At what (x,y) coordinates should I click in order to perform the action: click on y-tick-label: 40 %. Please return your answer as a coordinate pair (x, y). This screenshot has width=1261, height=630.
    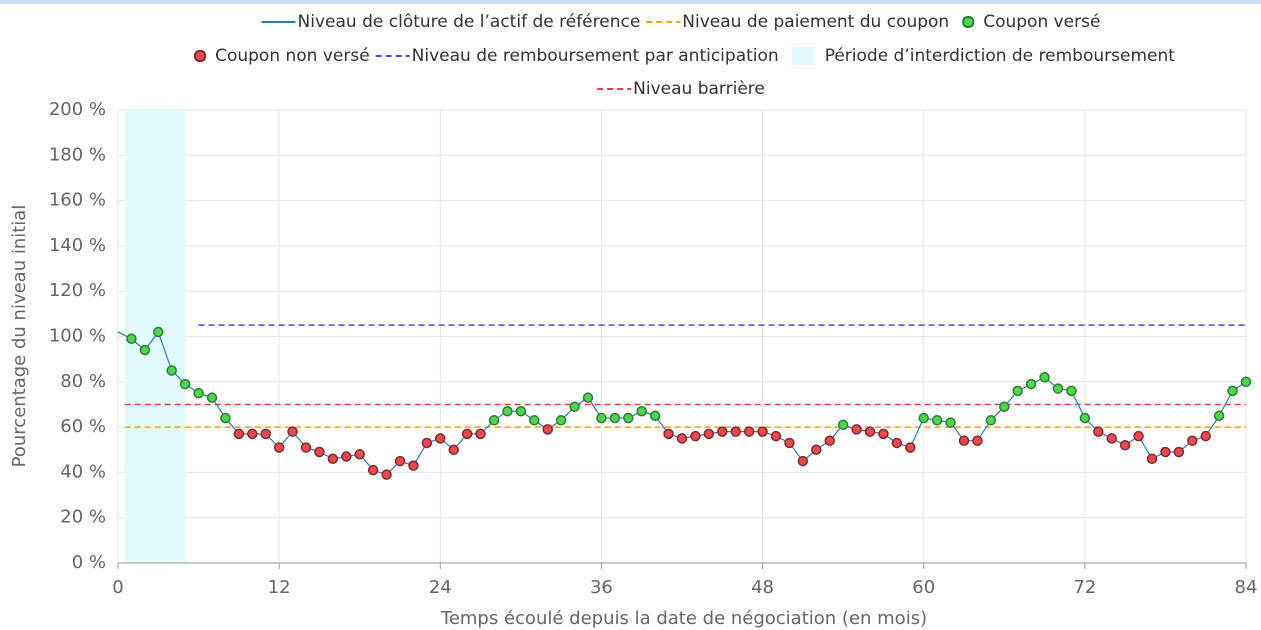
    Looking at the image, I should click on (83, 471).